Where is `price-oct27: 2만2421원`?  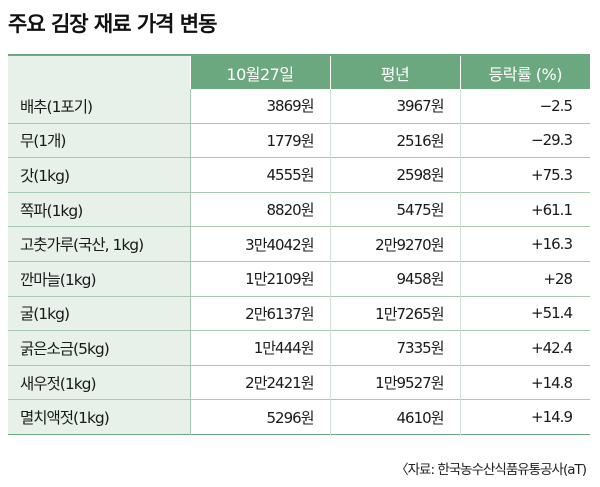 price-oct27: 2만2421원 is located at coordinates (259, 382).